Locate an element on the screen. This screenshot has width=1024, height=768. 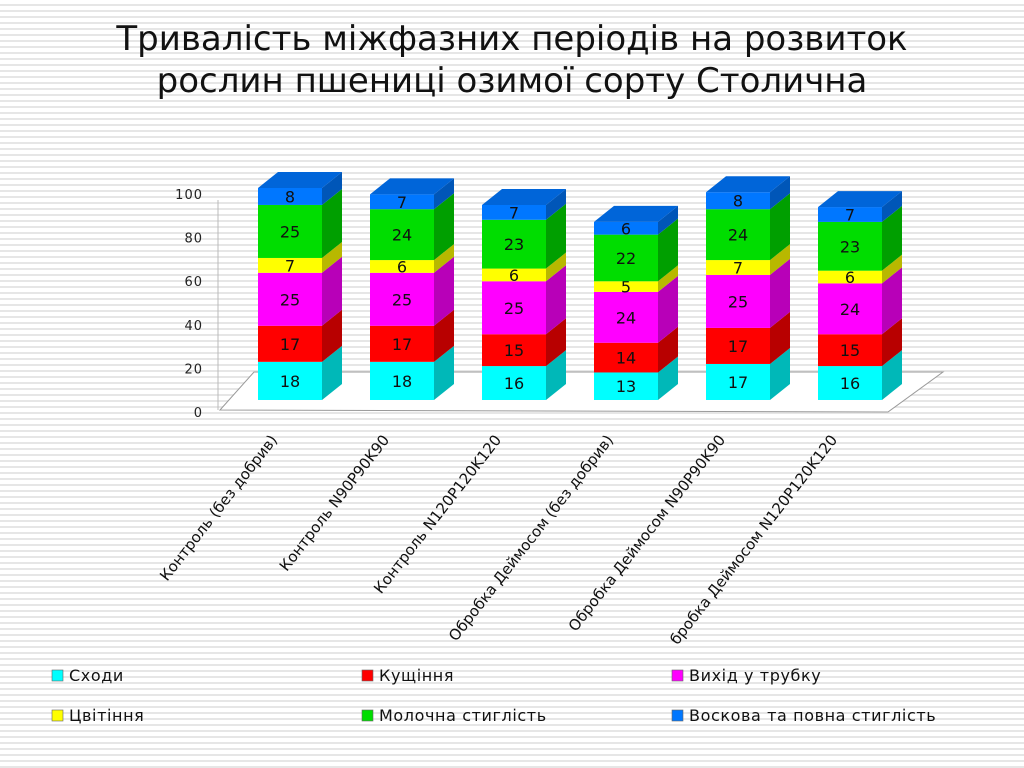
bar-stack: 18 17 25 7 25 8 is located at coordinates (300, 286).